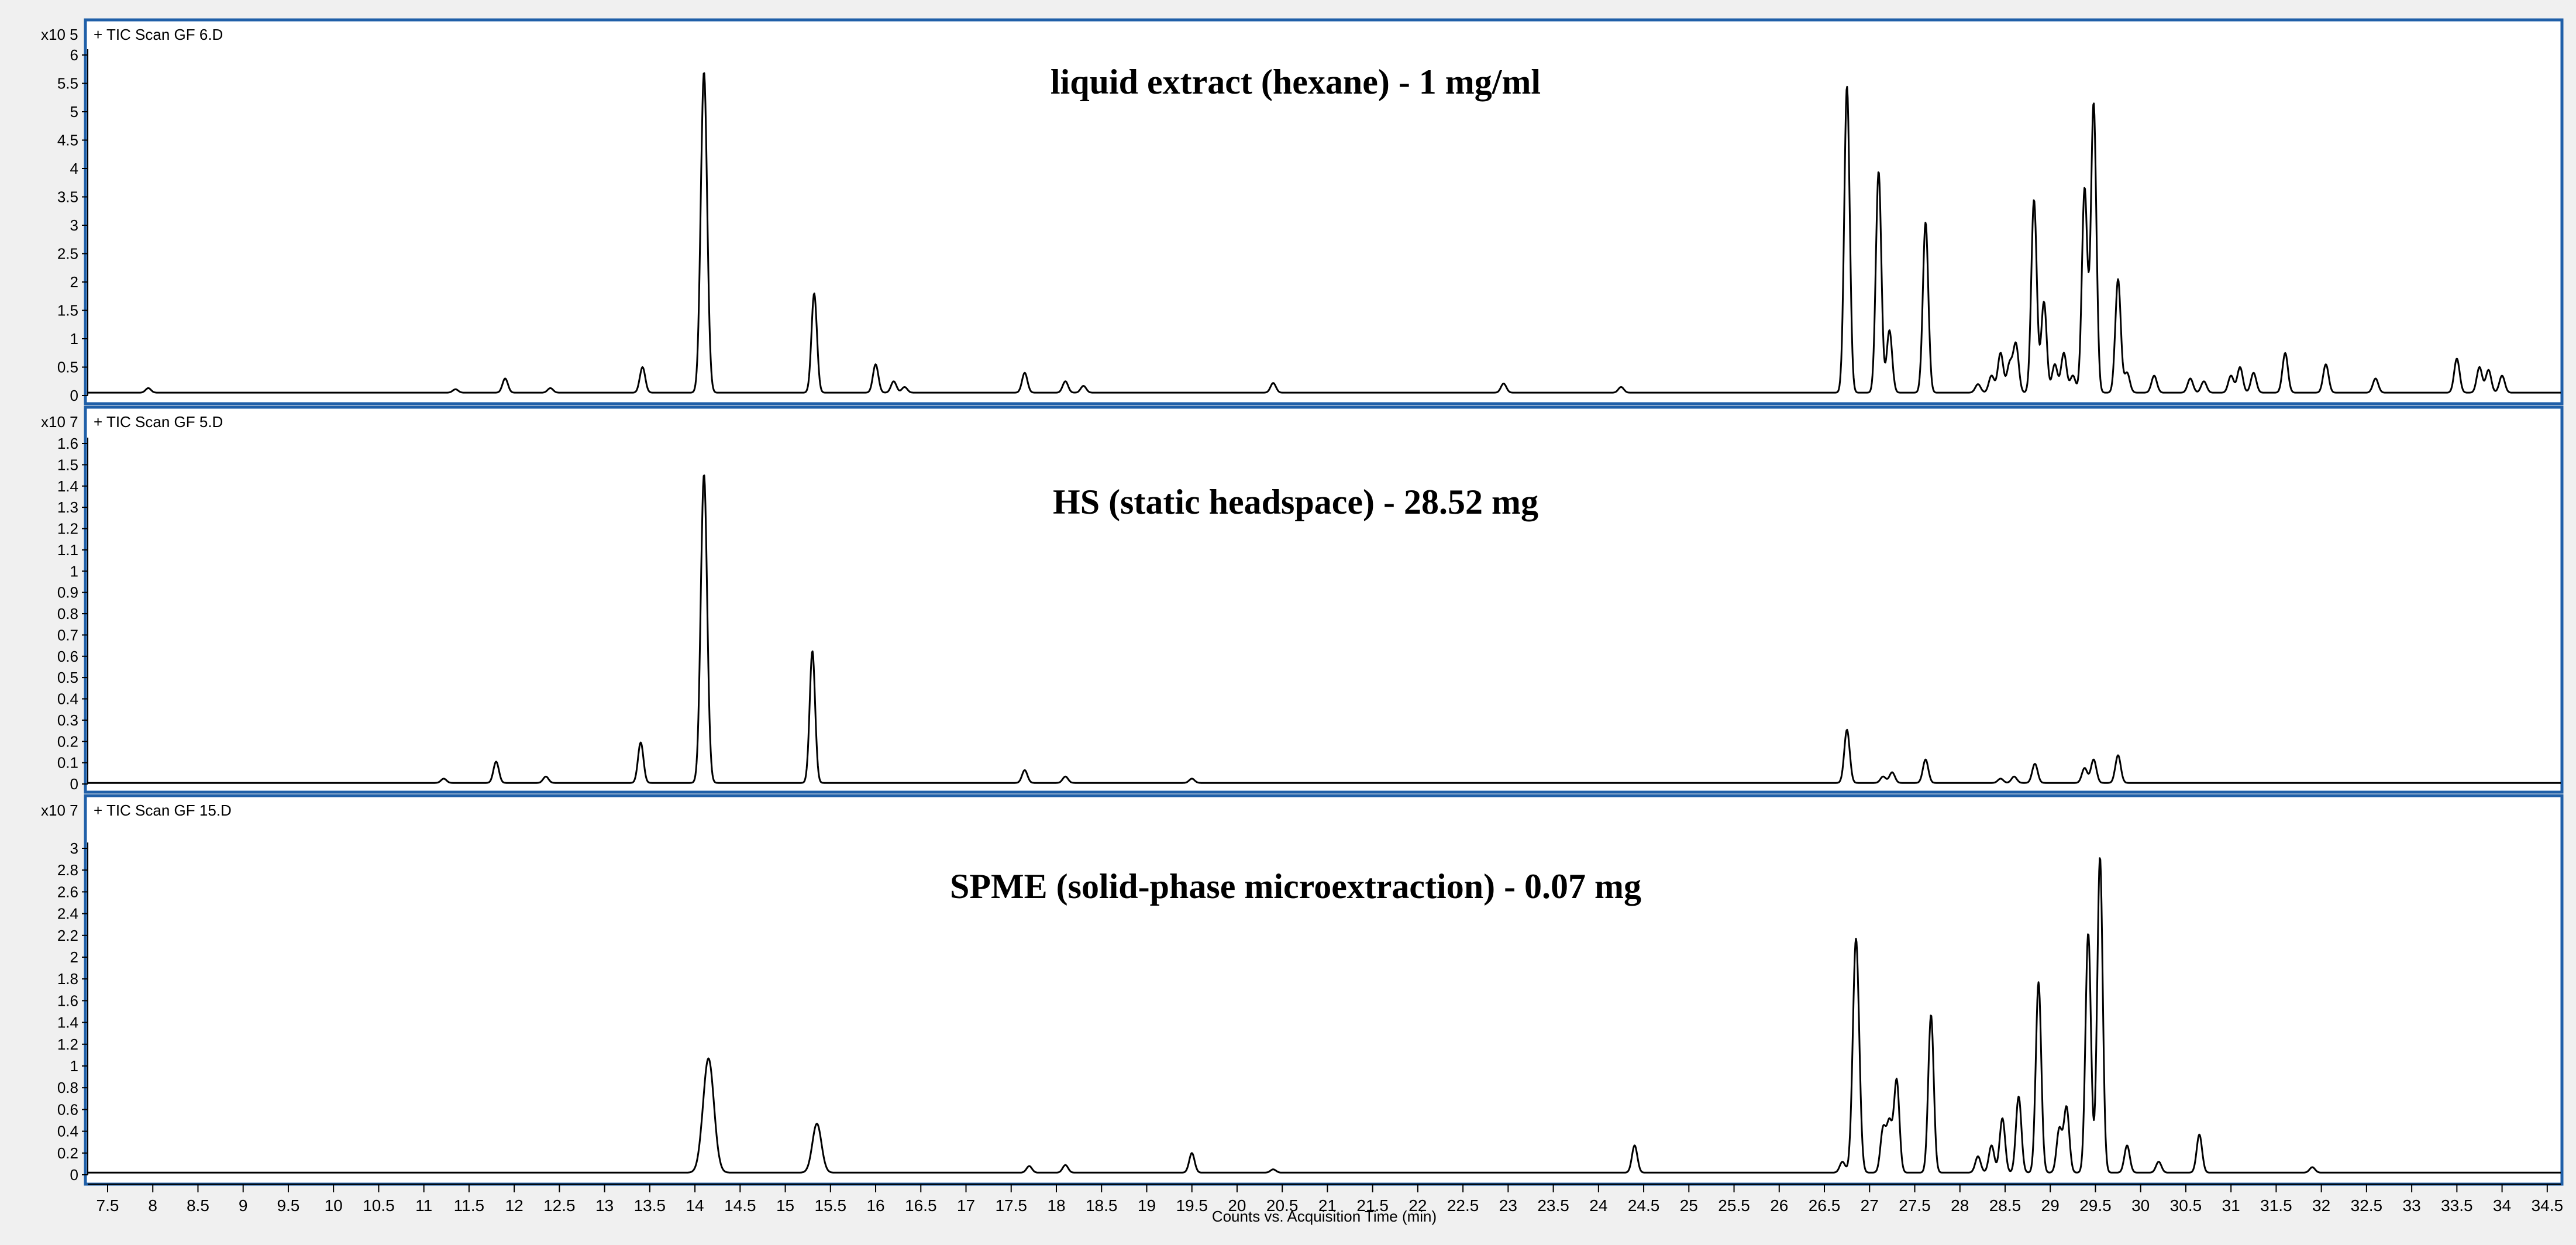  What do you see at coordinates (74, 112) in the screenshot?
I see `y-tick-label: 5` at bounding box center [74, 112].